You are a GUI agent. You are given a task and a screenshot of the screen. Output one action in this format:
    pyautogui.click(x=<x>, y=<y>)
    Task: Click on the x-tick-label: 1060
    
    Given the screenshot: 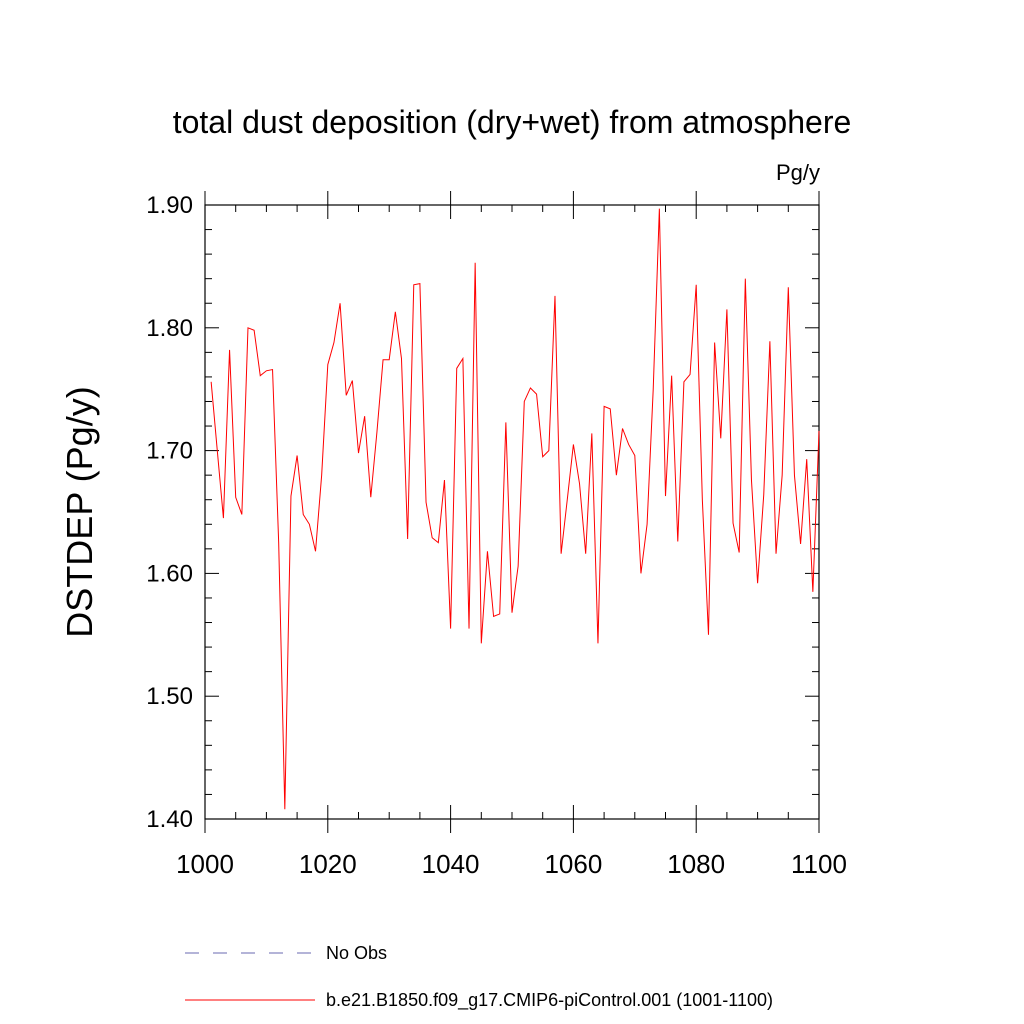 What is the action you would take?
    pyautogui.click(x=573, y=864)
    